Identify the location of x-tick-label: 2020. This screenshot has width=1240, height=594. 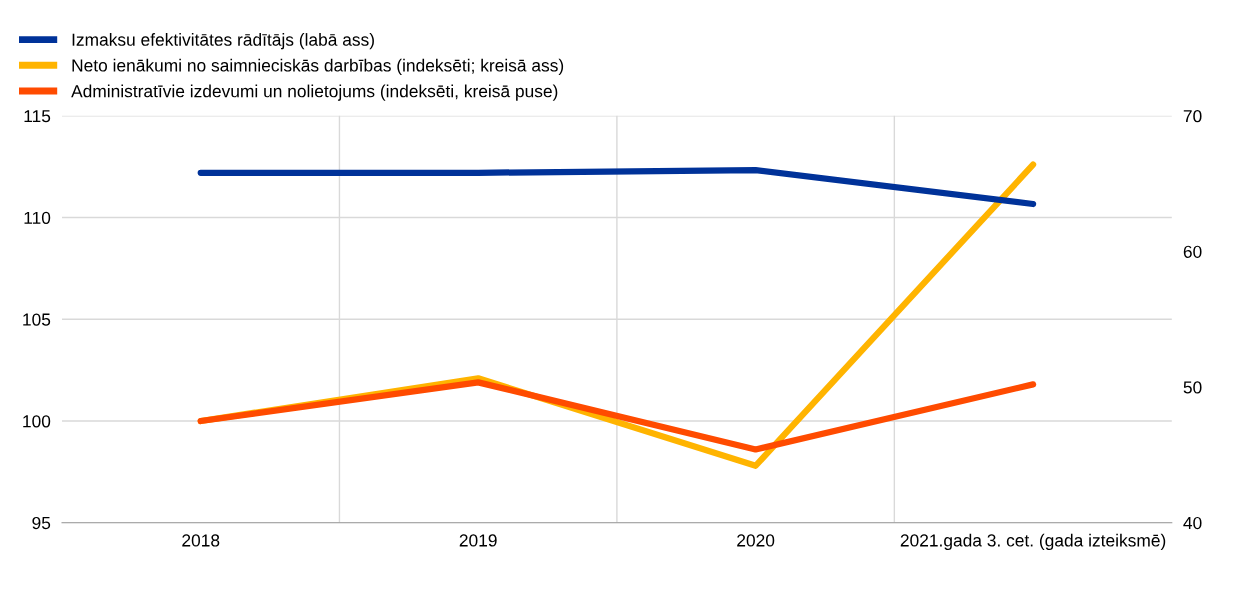
(756, 540).